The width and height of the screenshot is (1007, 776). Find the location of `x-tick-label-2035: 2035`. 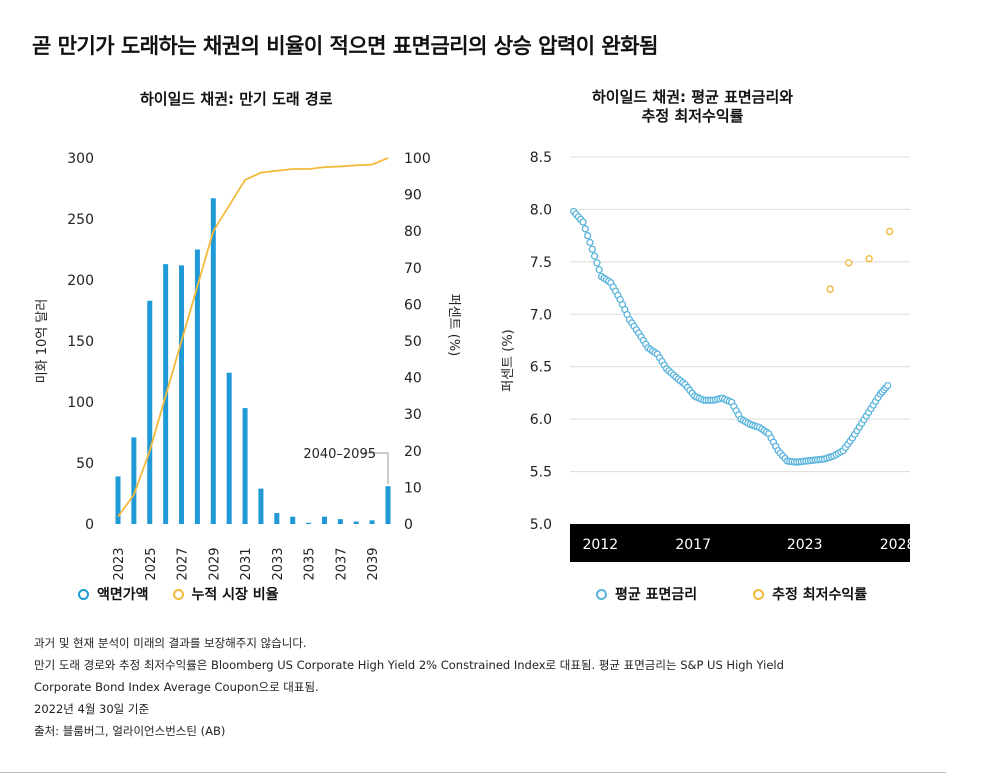

x-tick-label-2035: 2035 is located at coordinates (310, 563).